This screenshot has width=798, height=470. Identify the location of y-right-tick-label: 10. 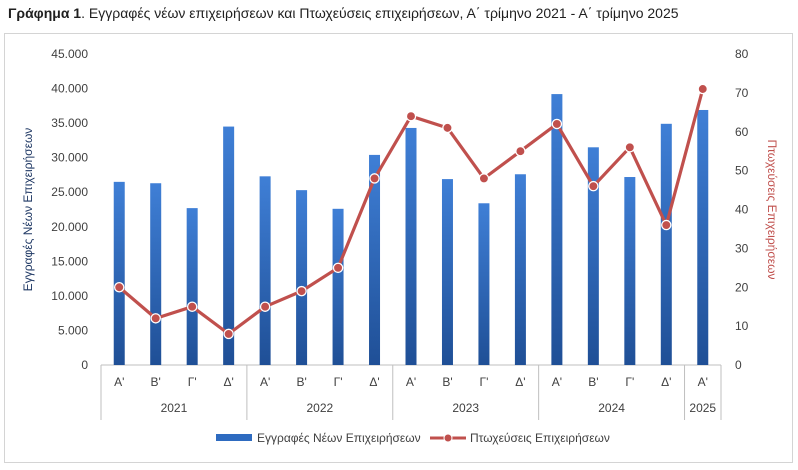
(742, 326).